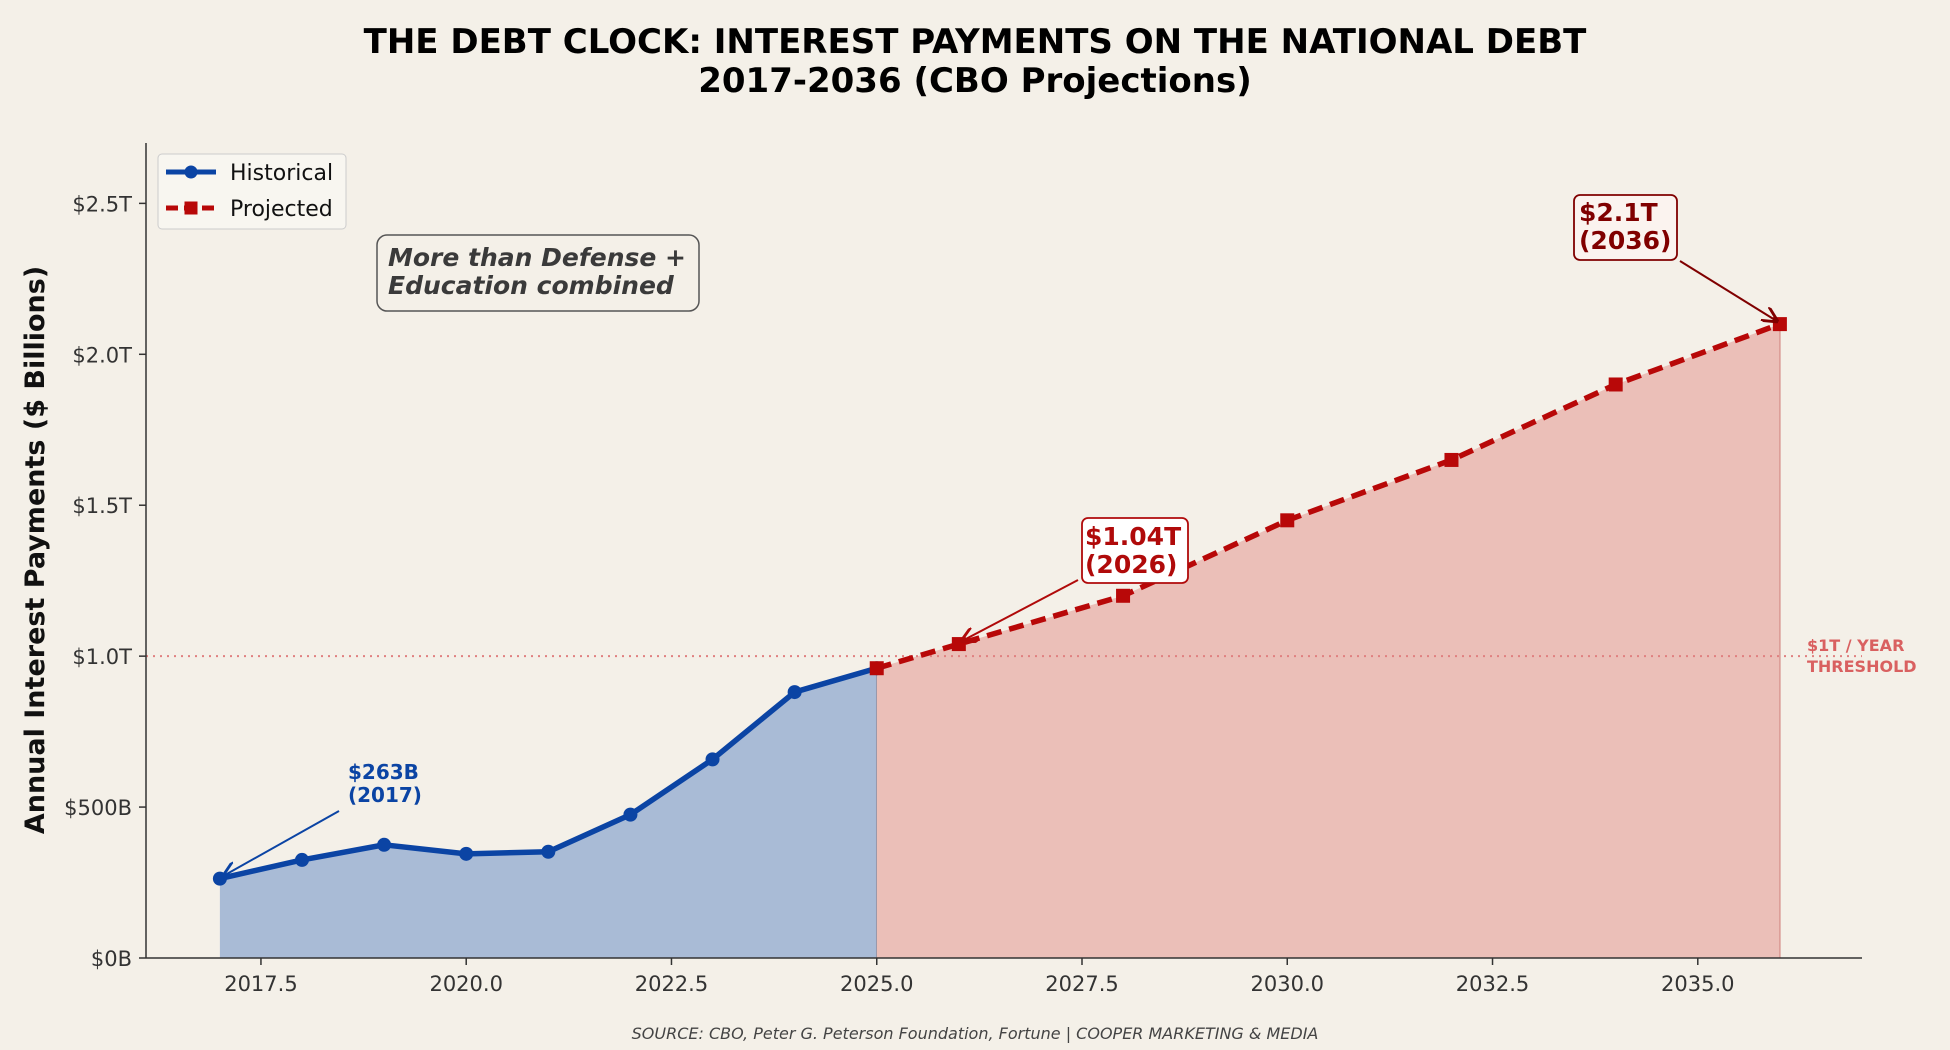  What do you see at coordinates (1020, 610) in the screenshot?
I see `annotation-arrow-2026` at bounding box center [1020, 610].